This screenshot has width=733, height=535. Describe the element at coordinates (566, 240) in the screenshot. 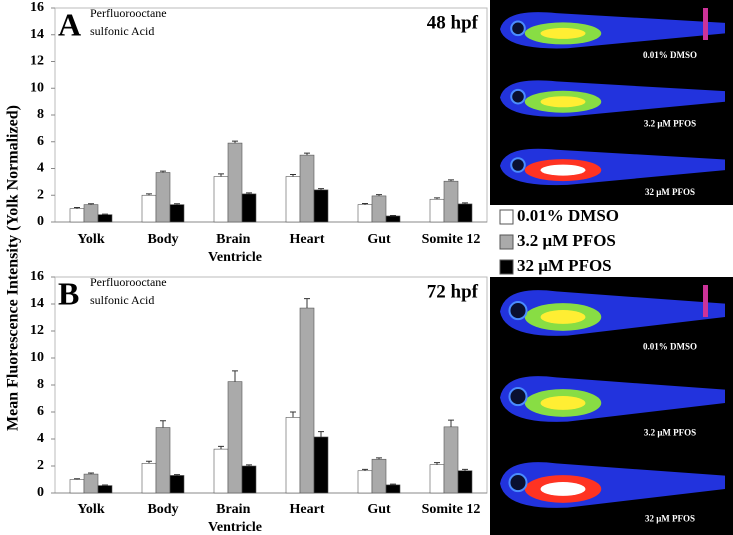

I see `legend-label: 3.2 μM PFOS` at that location.